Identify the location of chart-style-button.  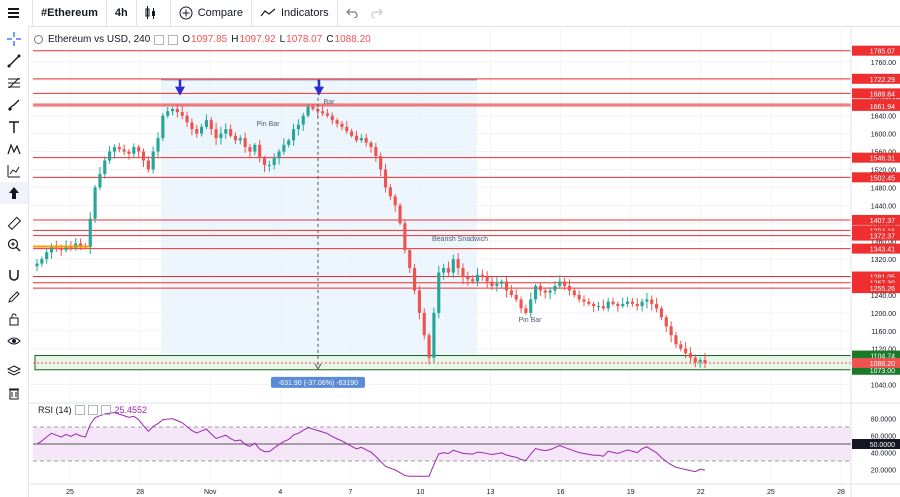
(154, 13).